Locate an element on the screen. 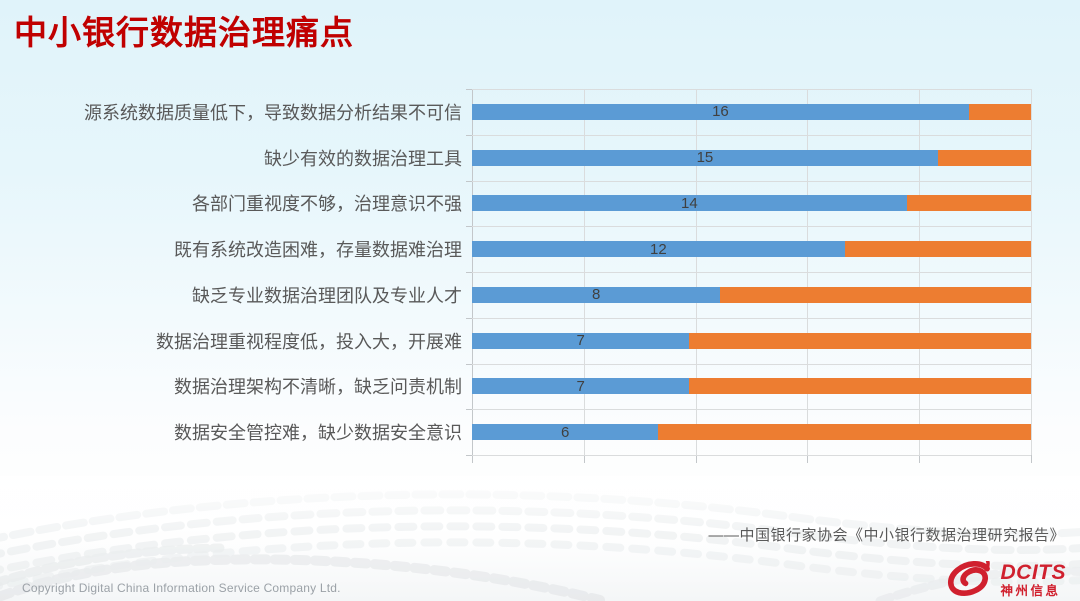 The height and width of the screenshot is (601, 1080). value-label: 14 is located at coordinates (689, 203).